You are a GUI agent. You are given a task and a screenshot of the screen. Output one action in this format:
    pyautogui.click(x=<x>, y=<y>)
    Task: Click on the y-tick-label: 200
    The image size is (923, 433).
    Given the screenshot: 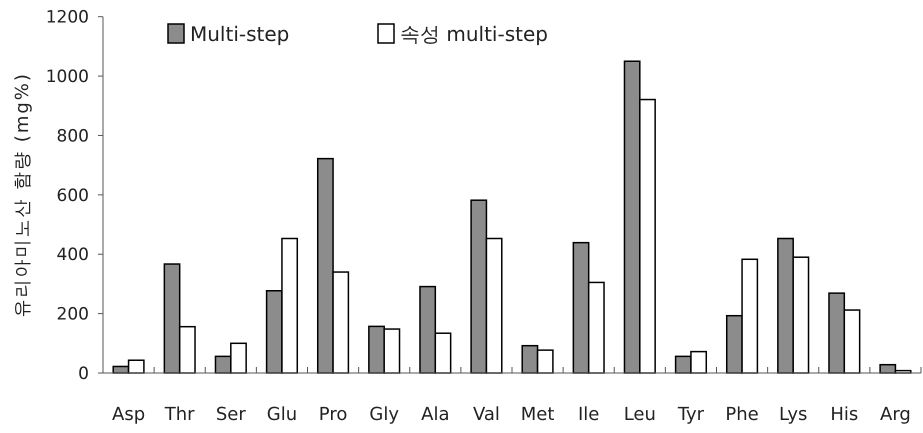 What is the action you would take?
    pyautogui.click(x=72, y=314)
    